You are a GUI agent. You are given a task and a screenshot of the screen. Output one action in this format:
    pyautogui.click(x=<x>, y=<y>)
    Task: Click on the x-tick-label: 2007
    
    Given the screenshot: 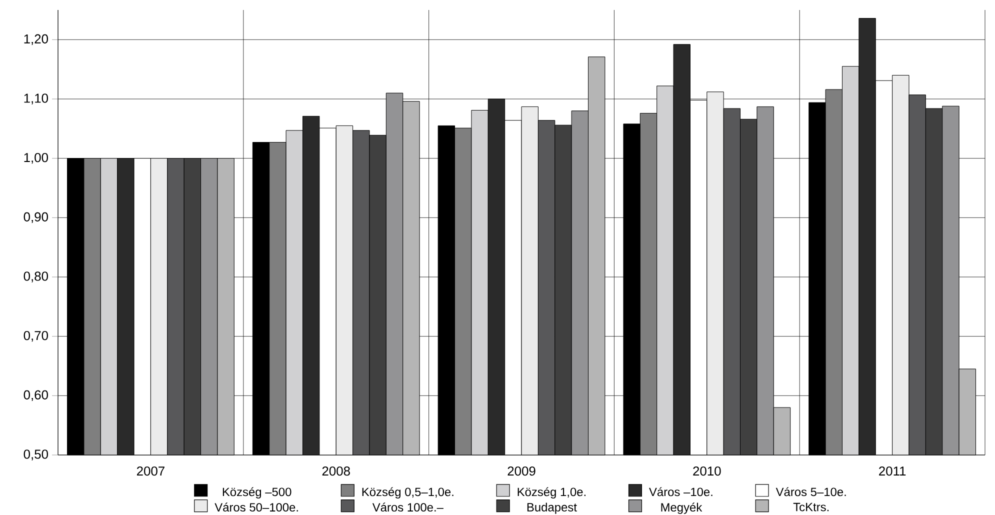 What is the action you would take?
    pyautogui.click(x=150, y=471)
    